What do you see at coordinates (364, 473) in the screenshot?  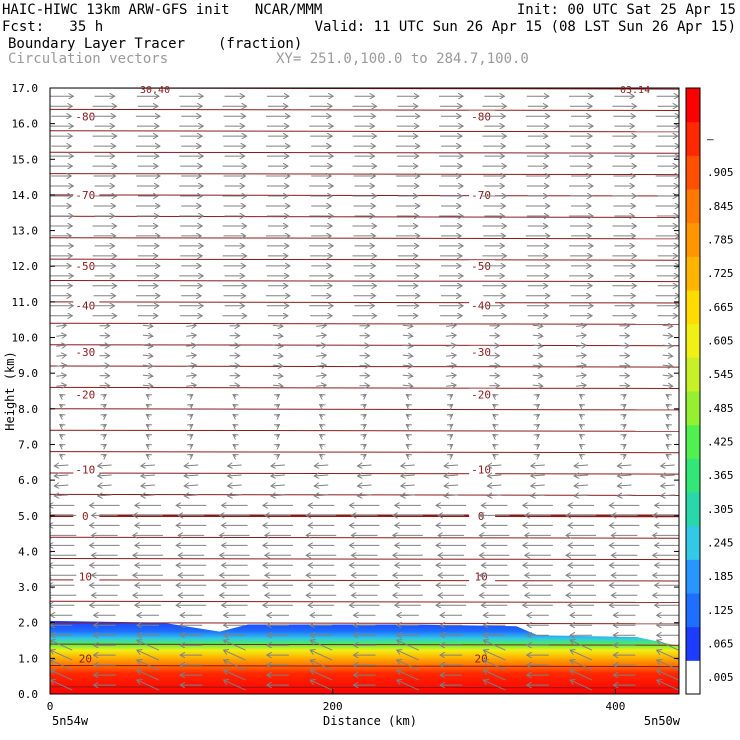 I see `contour-line` at bounding box center [364, 473].